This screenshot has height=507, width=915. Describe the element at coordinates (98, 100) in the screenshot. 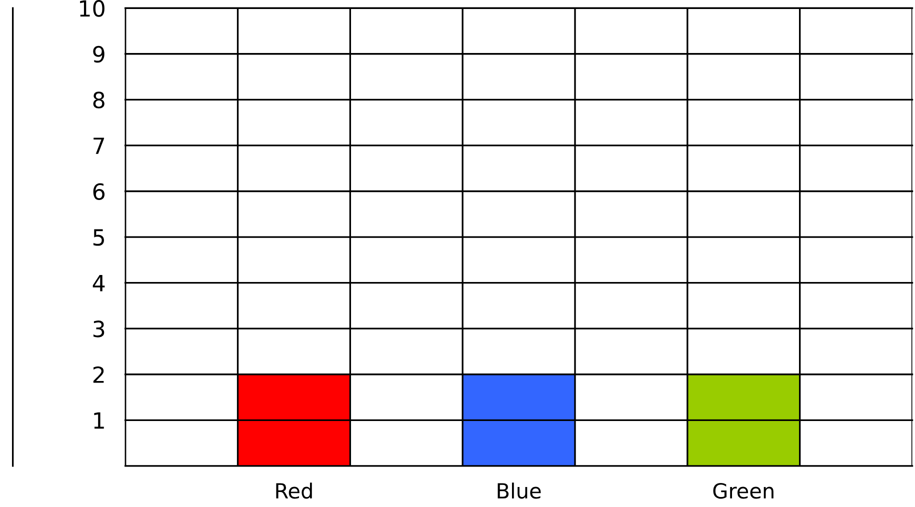

I see `y-tick-label: 8` at that location.